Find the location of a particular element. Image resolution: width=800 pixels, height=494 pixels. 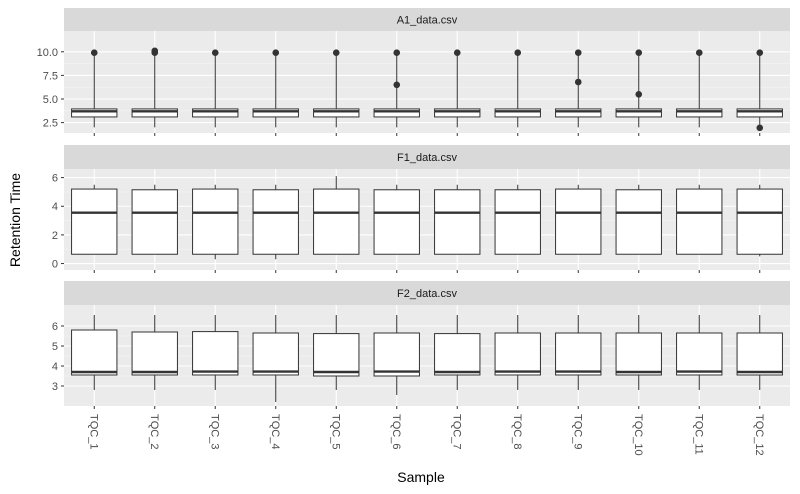

y-tick-label: 5.0 is located at coordinates (50, 100).